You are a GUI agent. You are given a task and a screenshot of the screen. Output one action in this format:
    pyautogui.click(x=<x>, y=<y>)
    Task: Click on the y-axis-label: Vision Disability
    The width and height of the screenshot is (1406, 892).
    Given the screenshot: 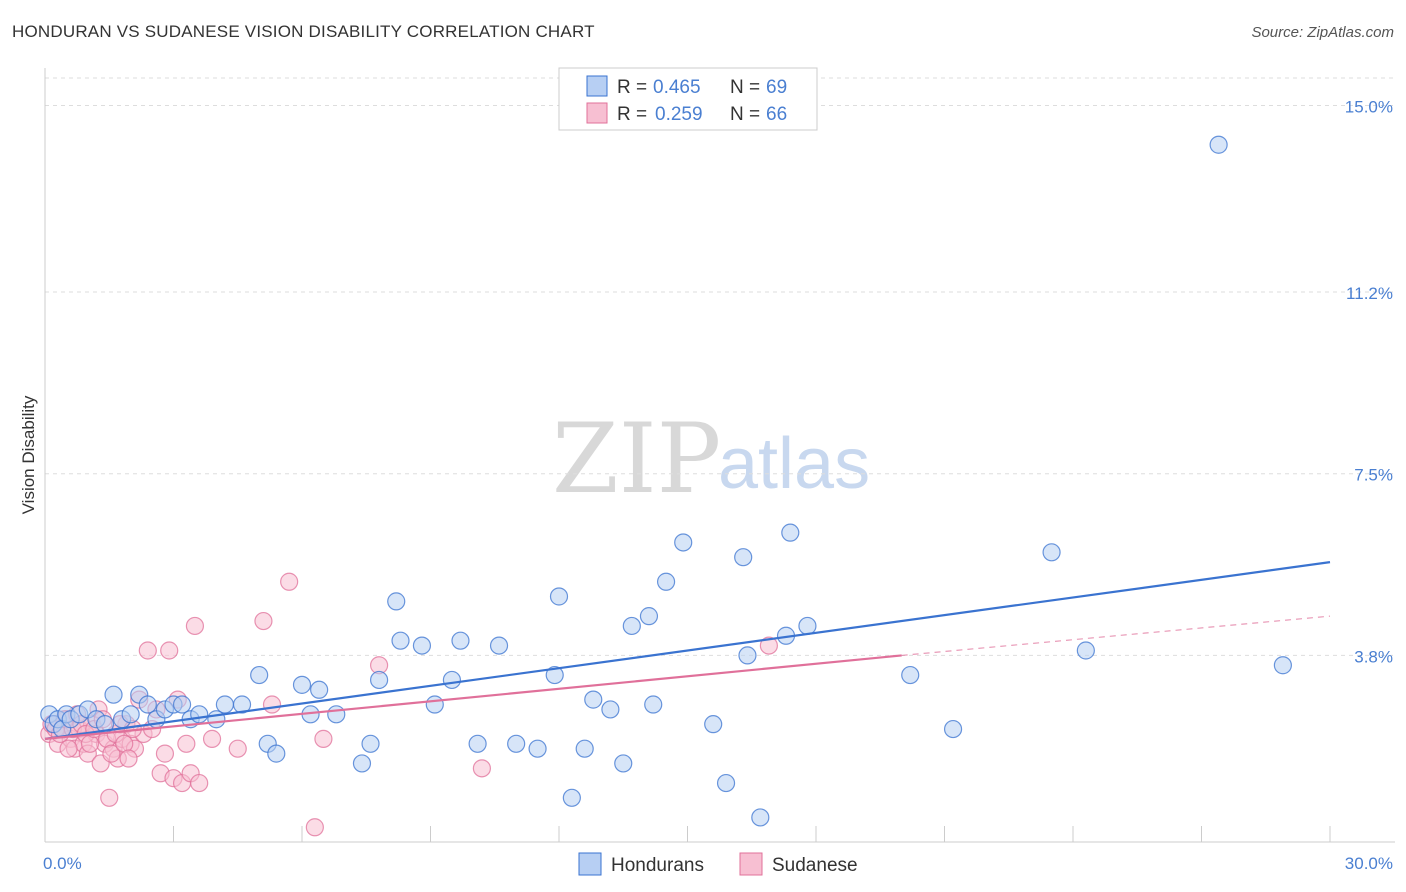 What is the action you would take?
    pyautogui.click(x=28, y=454)
    